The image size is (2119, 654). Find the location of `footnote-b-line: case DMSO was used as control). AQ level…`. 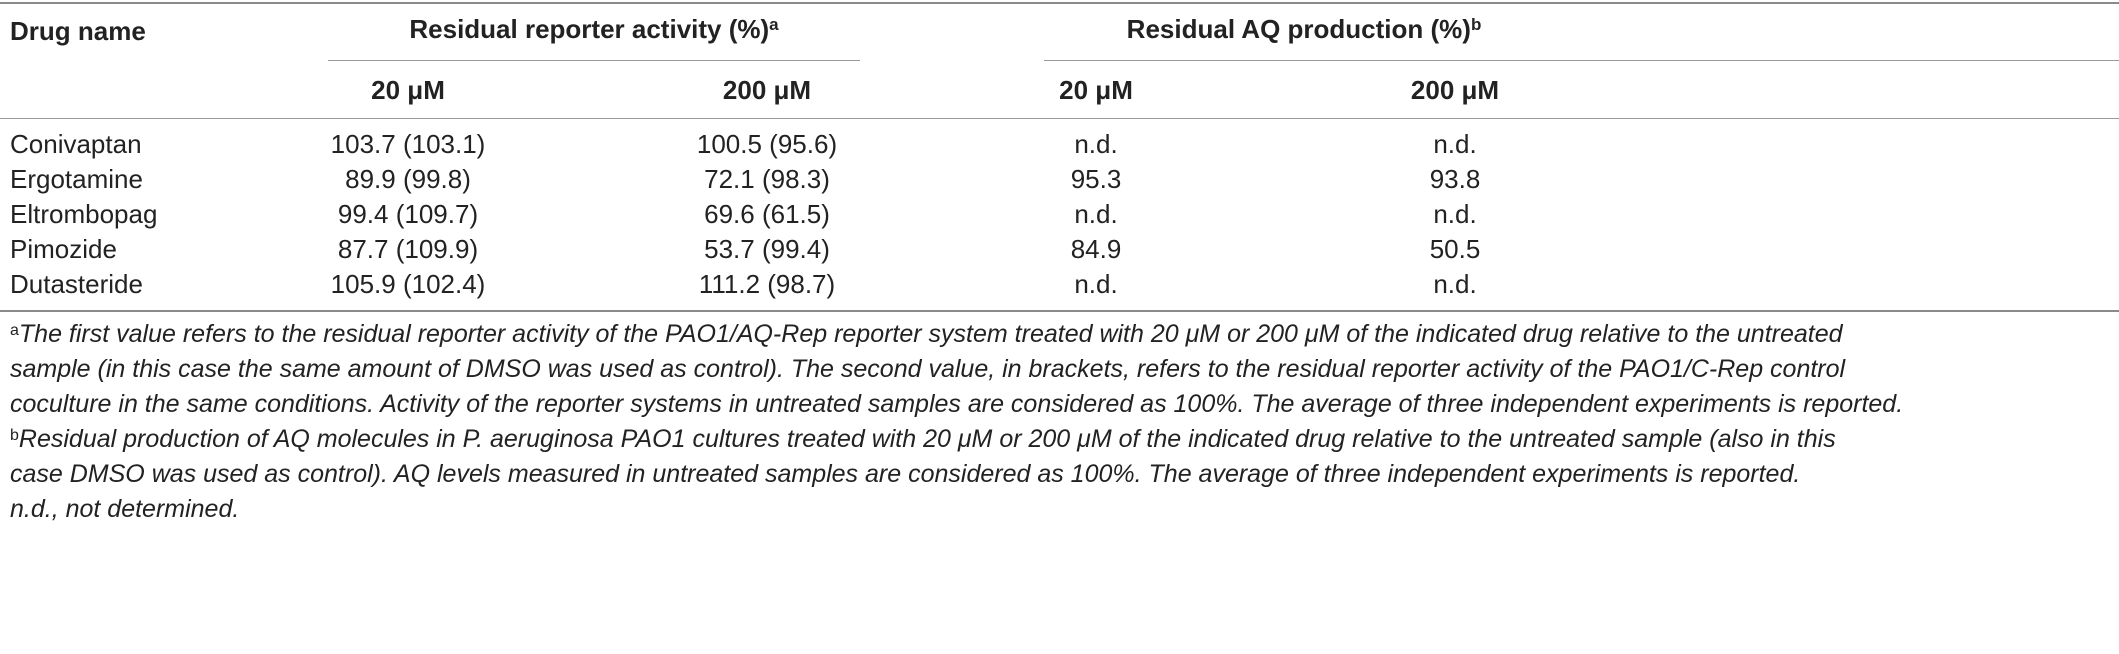

footnote-b-line: case DMSO was used as control). AQ level… is located at coordinates (905, 474).